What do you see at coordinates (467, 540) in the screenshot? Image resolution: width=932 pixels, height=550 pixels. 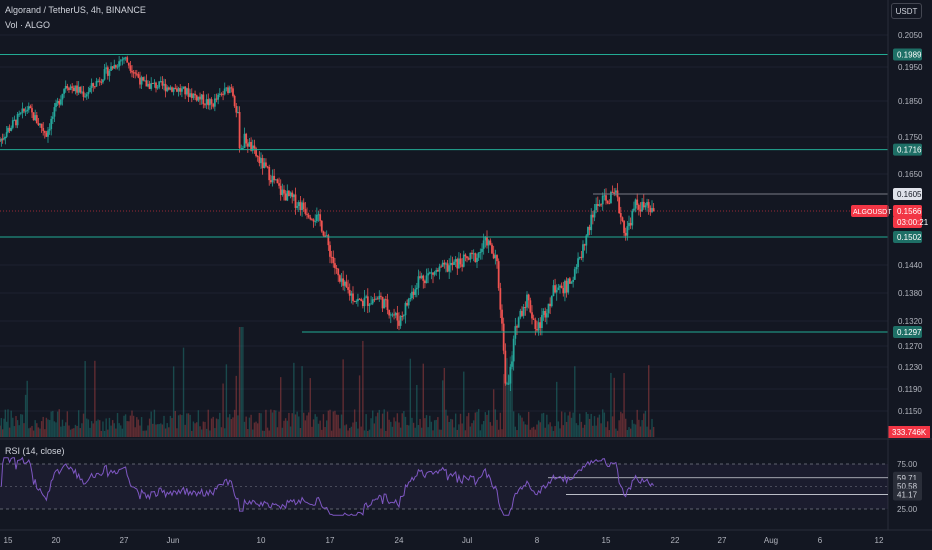 I see `time-tick-label: Jul` at bounding box center [467, 540].